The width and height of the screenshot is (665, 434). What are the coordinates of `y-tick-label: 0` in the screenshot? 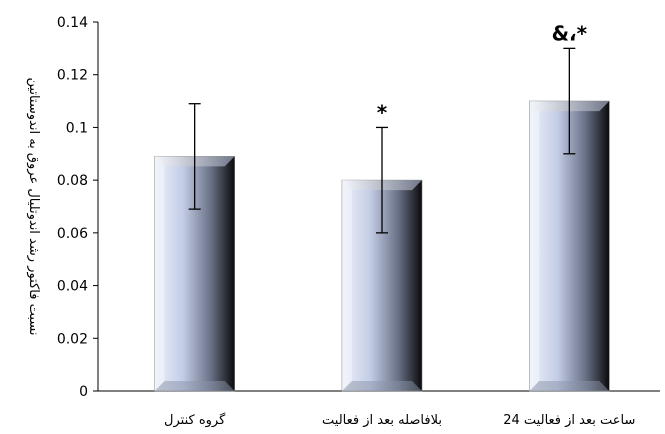 It's located at (83, 392).